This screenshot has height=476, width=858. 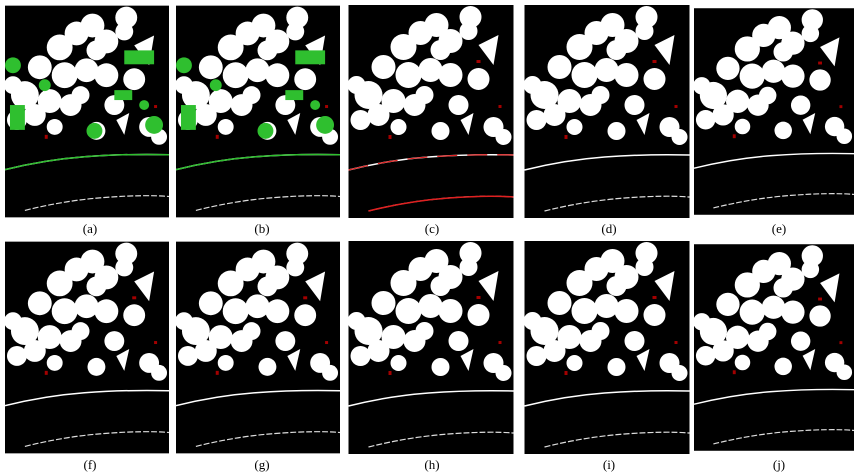 What do you see at coordinates (774, 111) in the screenshot?
I see `panel-e` at bounding box center [774, 111].